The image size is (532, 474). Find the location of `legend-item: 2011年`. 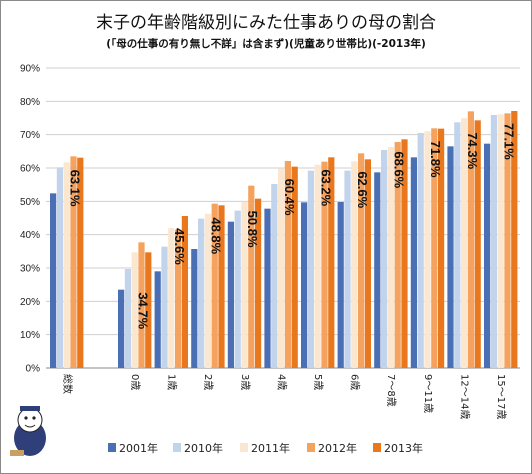

legend-item: 2011年 is located at coordinates (265, 448).